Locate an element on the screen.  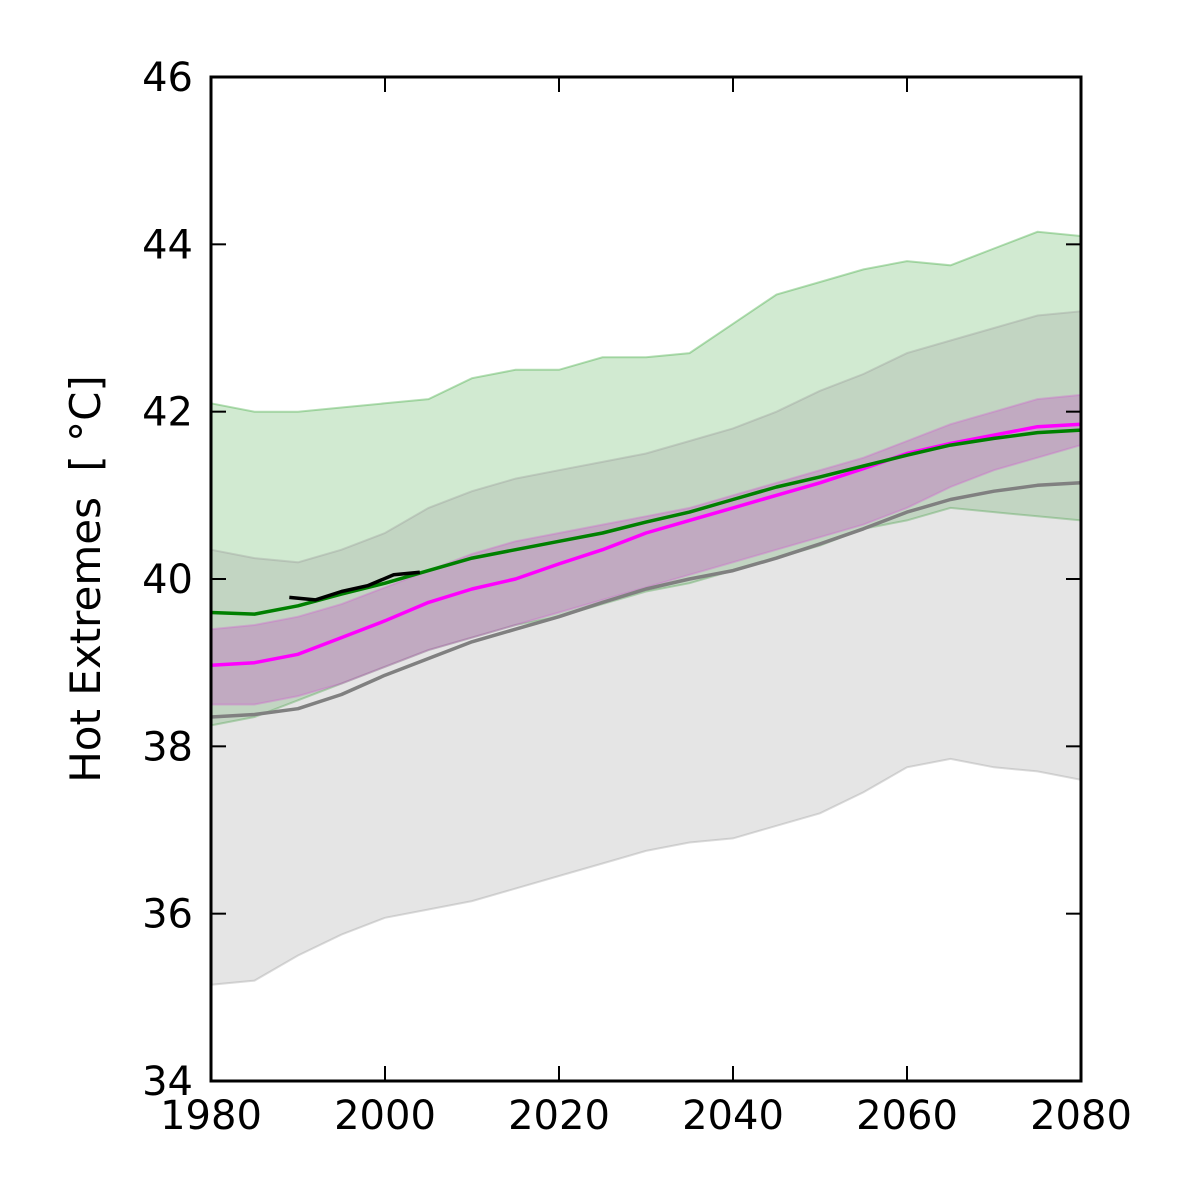
y-tick-label: 36 is located at coordinates (167, 915).